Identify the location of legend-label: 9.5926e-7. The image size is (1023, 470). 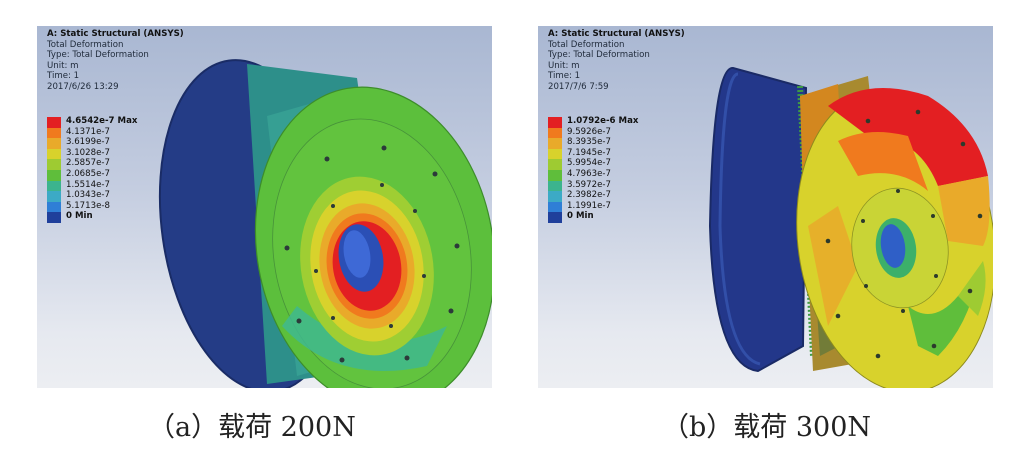
(589, 131).